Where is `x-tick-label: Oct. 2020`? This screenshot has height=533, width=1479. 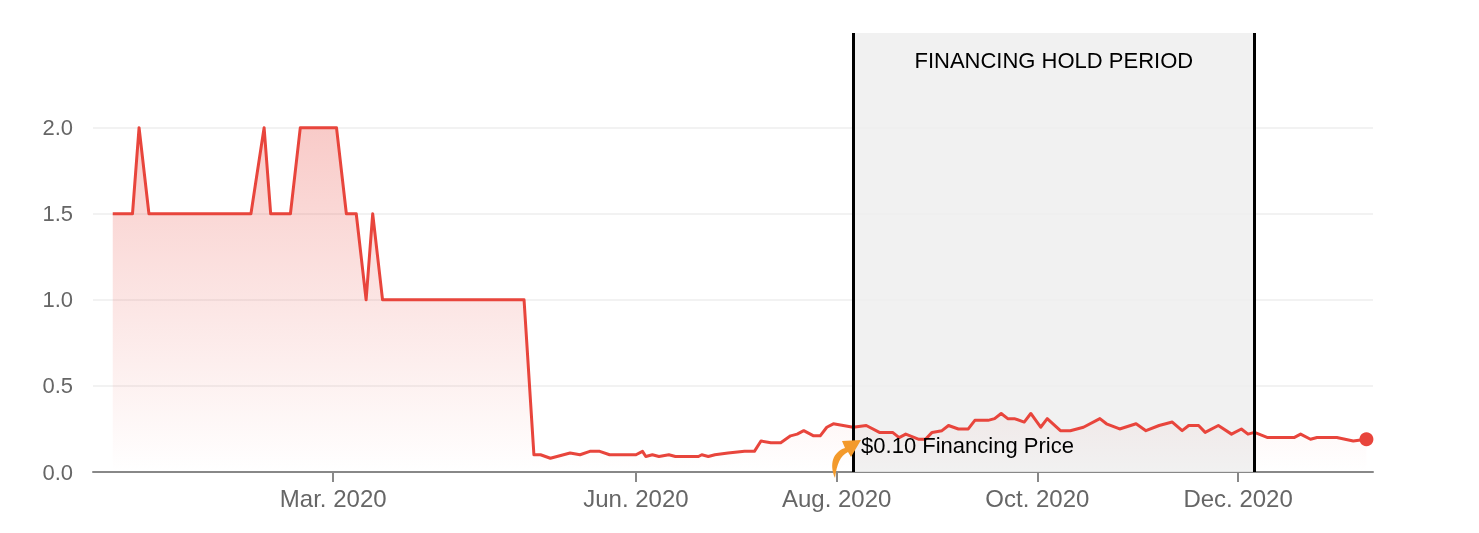 x-tick-label: Oct. 2020 is located at coordinates (1037, 498).